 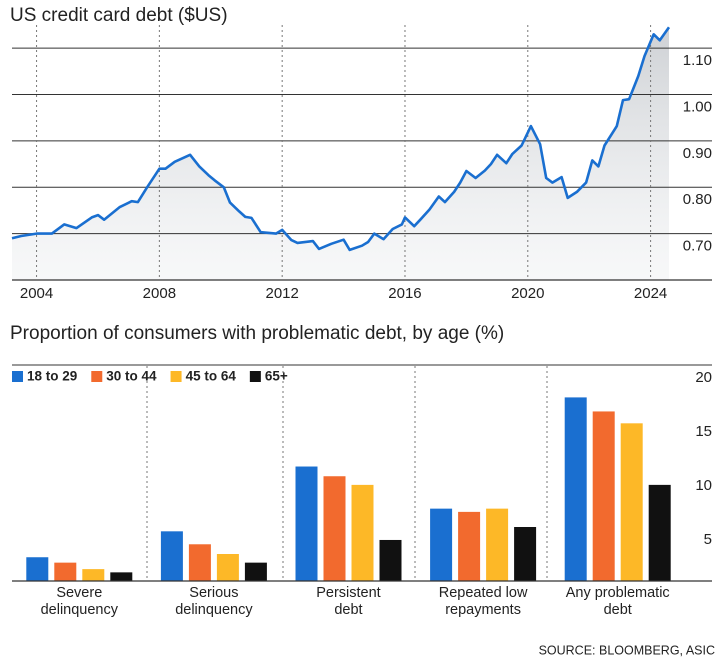 I want to click on x-tick-label: Serious delinquency, so click(x=214, y=601).